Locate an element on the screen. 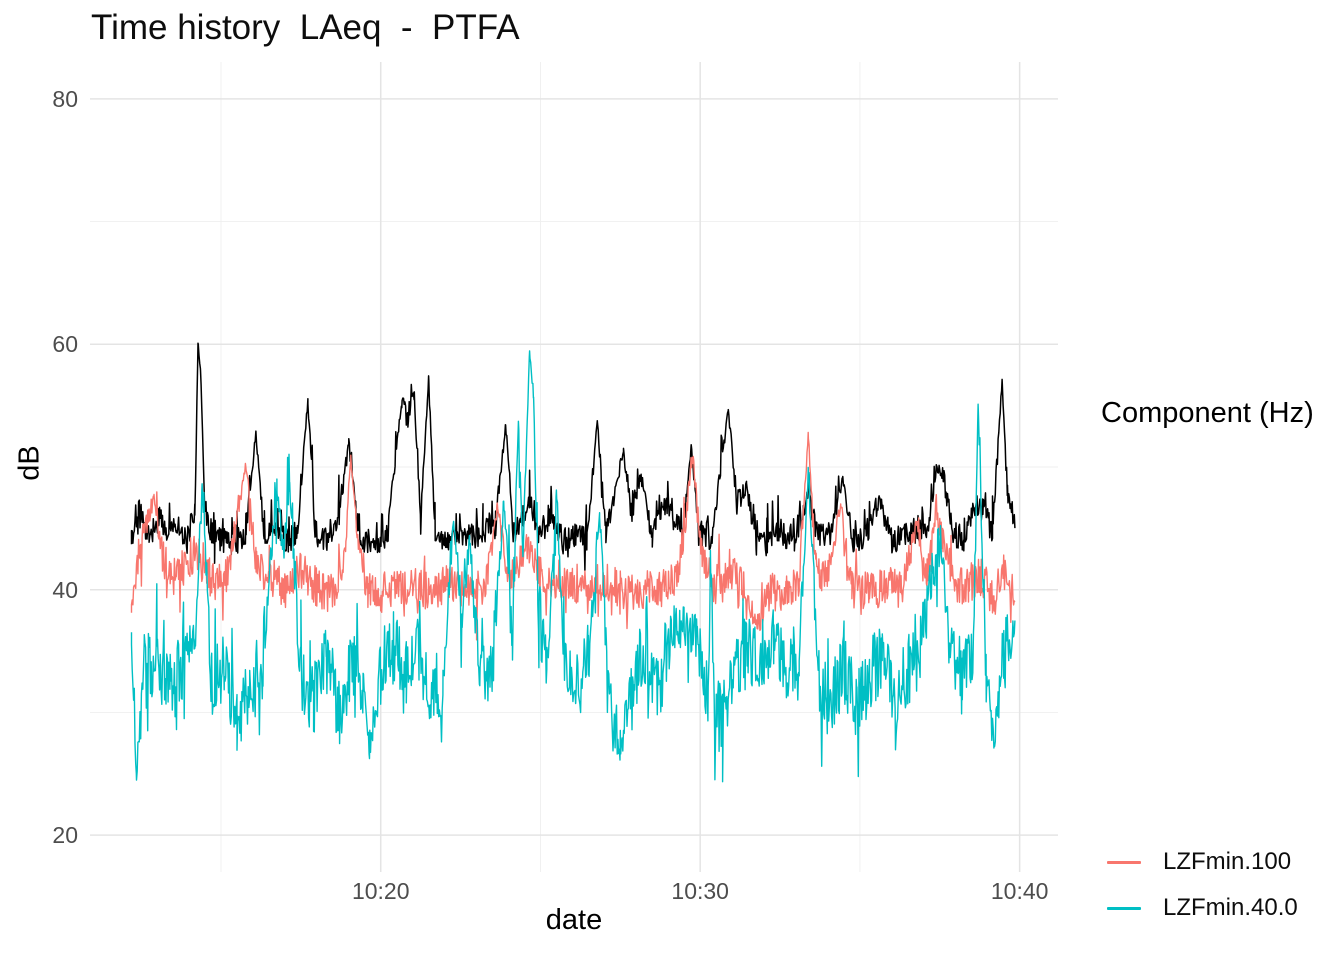 This screenshot has height=960, width=1344. y-tick-label: 60 is located at coordinates (65, 344).